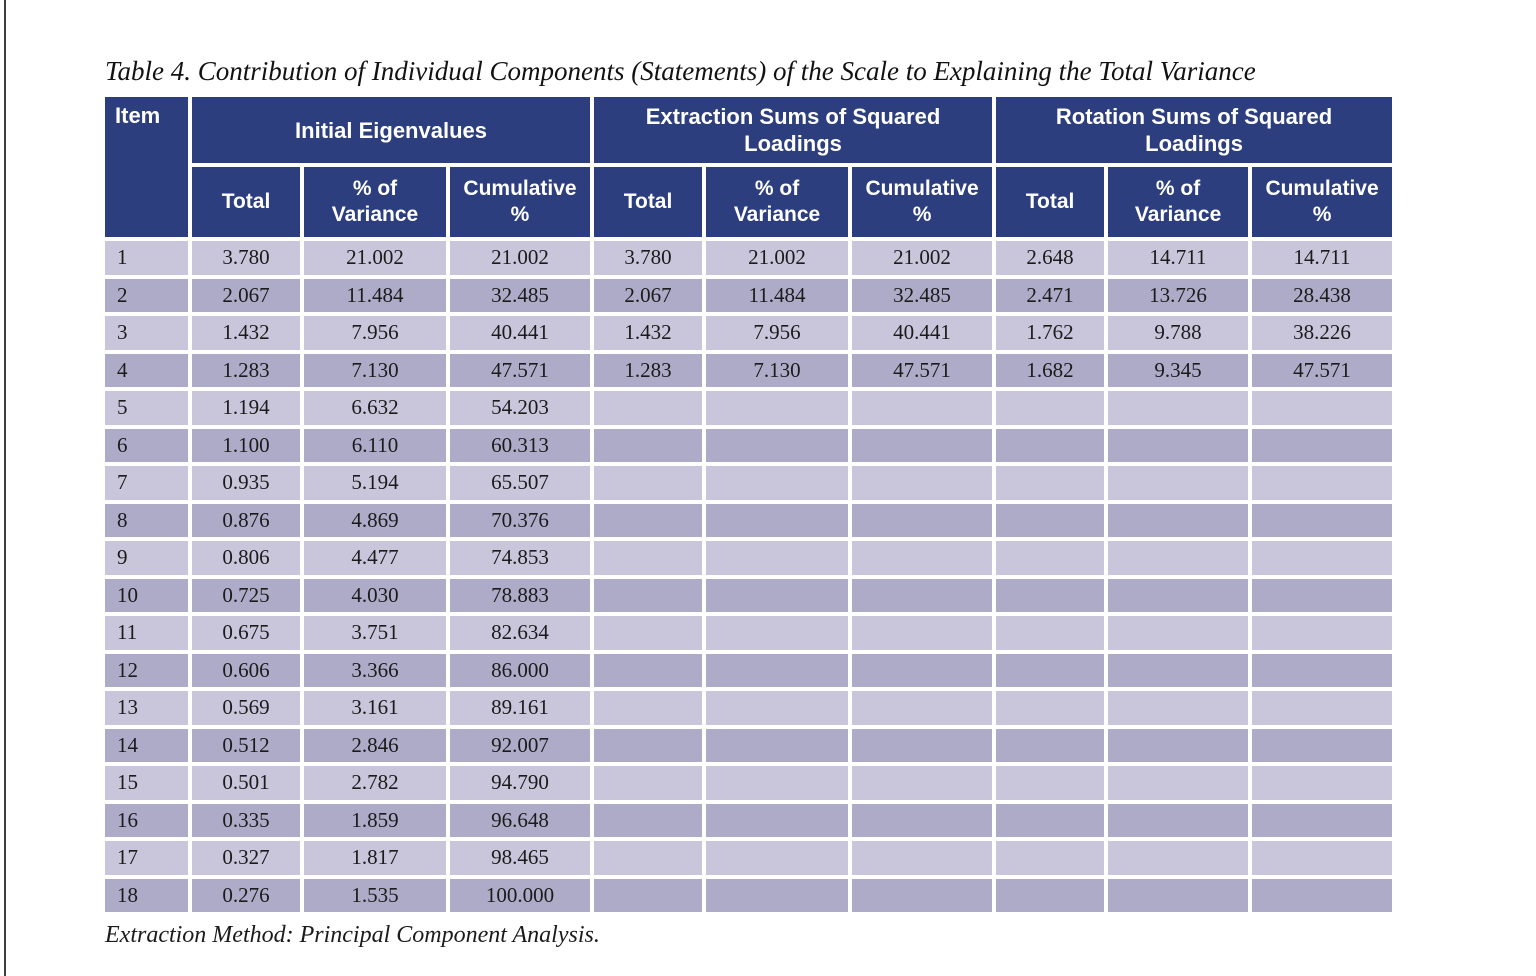  Describe the element at coordinates (520, 520) in the screenshot. I see `initial-cumulative-cell: 70.376` at that location.